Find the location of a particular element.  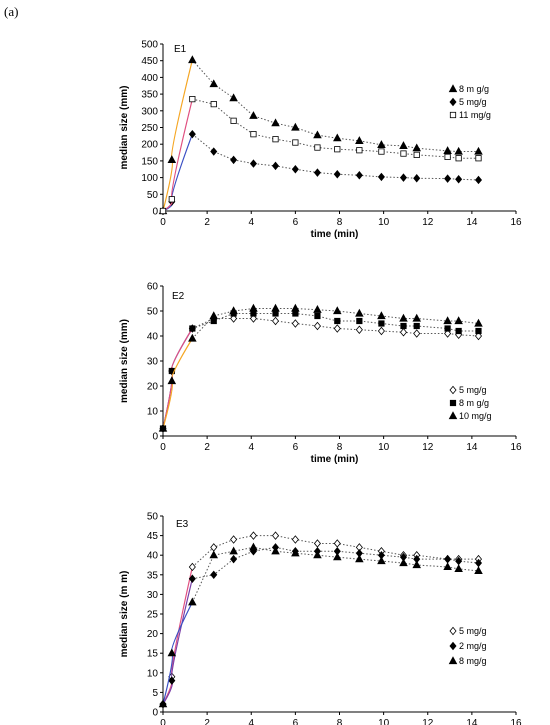

x-tick-label: 2 is located at coordinates (207, 721).